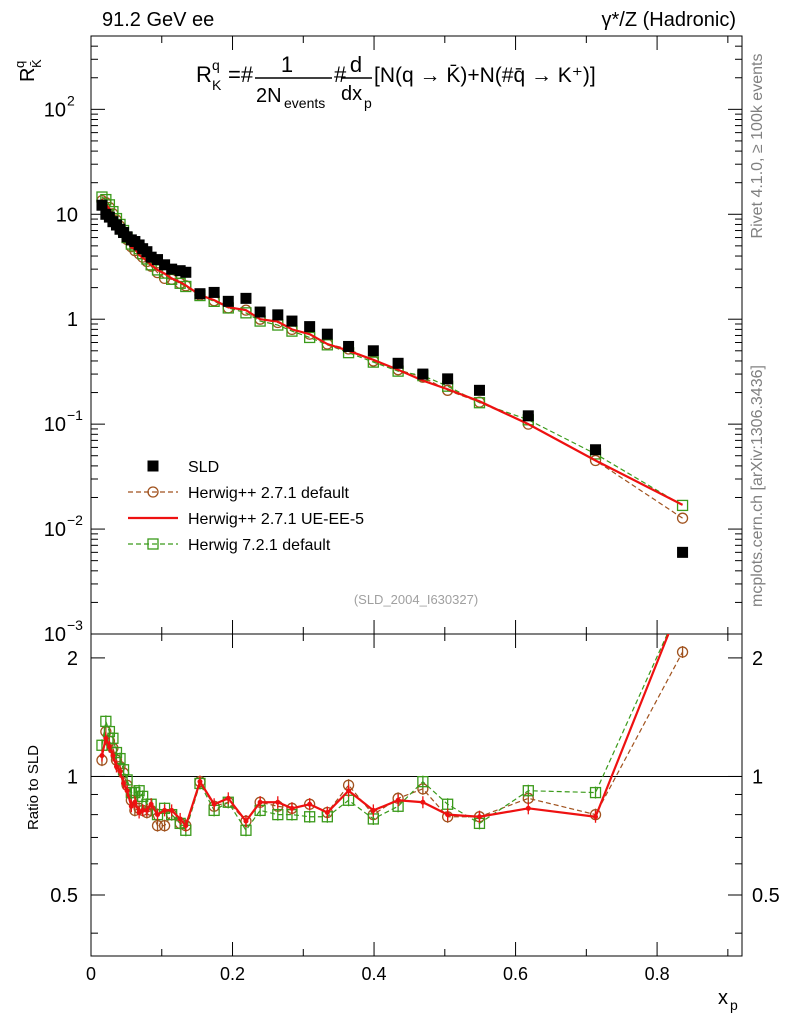 The image size is (786, 1024). What do you see at coordinates (153, 544) in the screenshot?
I see `legend-marker-h721def` at bounding box center [153, 544].